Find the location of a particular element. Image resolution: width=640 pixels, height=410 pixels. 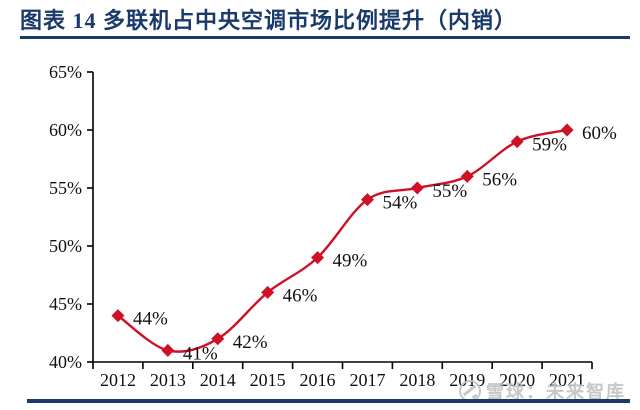

figure-title: 图表 14 多联机占中央空调市场比例提升（内销） is located at coordinates (269, 20).